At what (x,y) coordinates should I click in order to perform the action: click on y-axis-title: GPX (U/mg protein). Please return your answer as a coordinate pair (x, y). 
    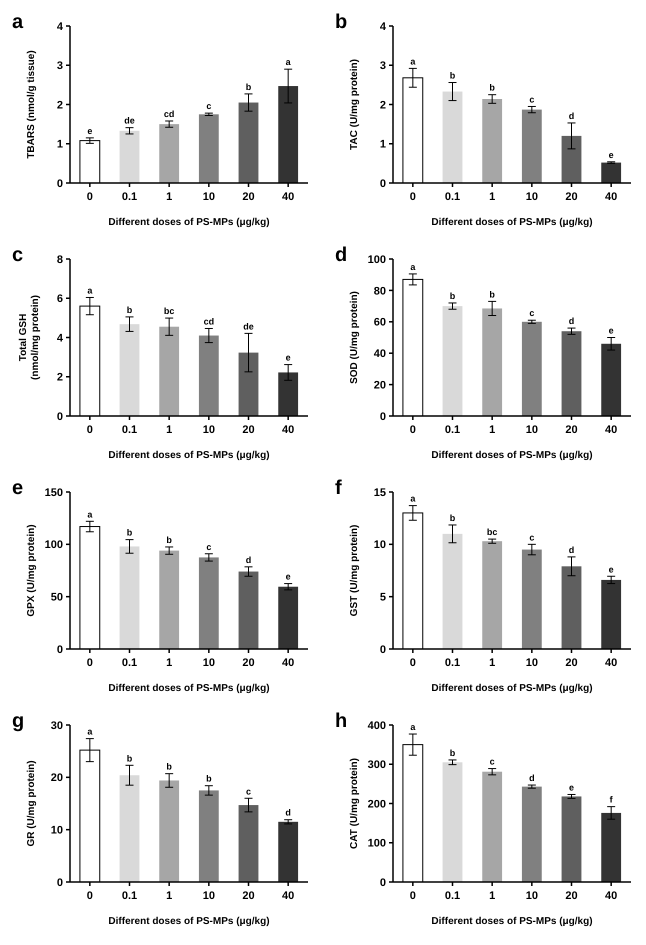
    Looking at the image, I should click on (31, 570).